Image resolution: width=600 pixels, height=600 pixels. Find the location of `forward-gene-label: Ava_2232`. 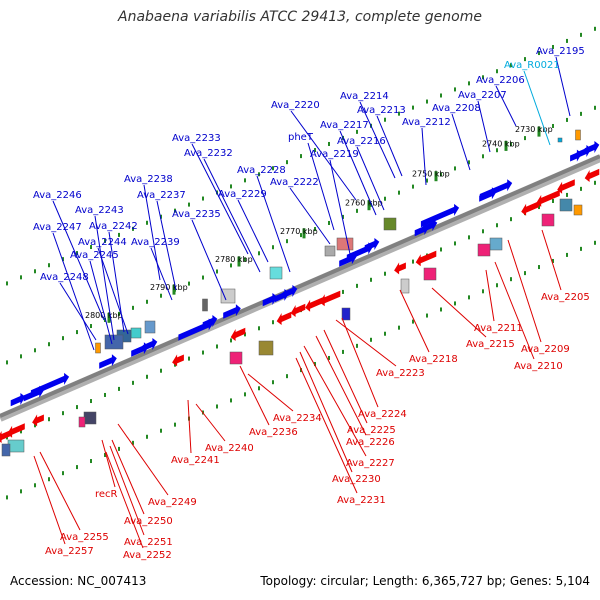

forward-gene-label: Ava_2232 is located at coordinates (208, 153).